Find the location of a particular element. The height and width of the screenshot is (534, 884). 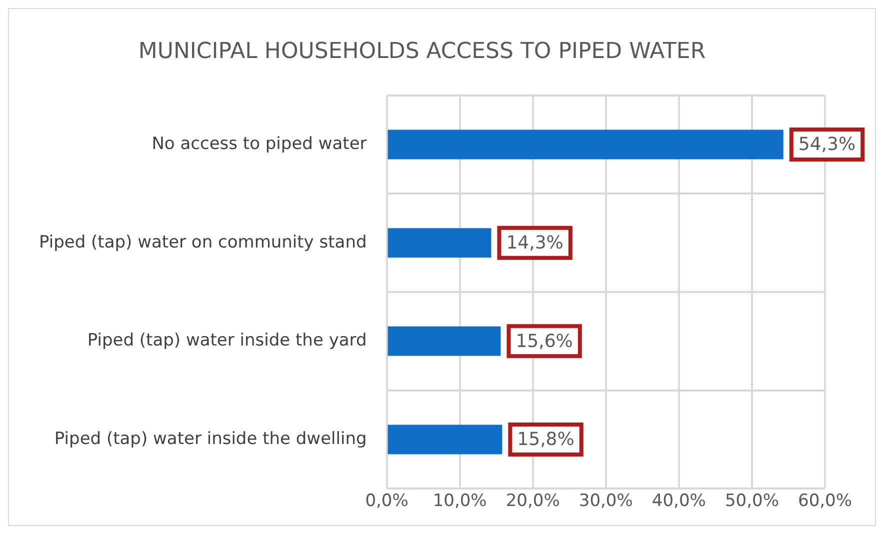

x-tick-label: 30,0% is located at coordinates (605, 501).